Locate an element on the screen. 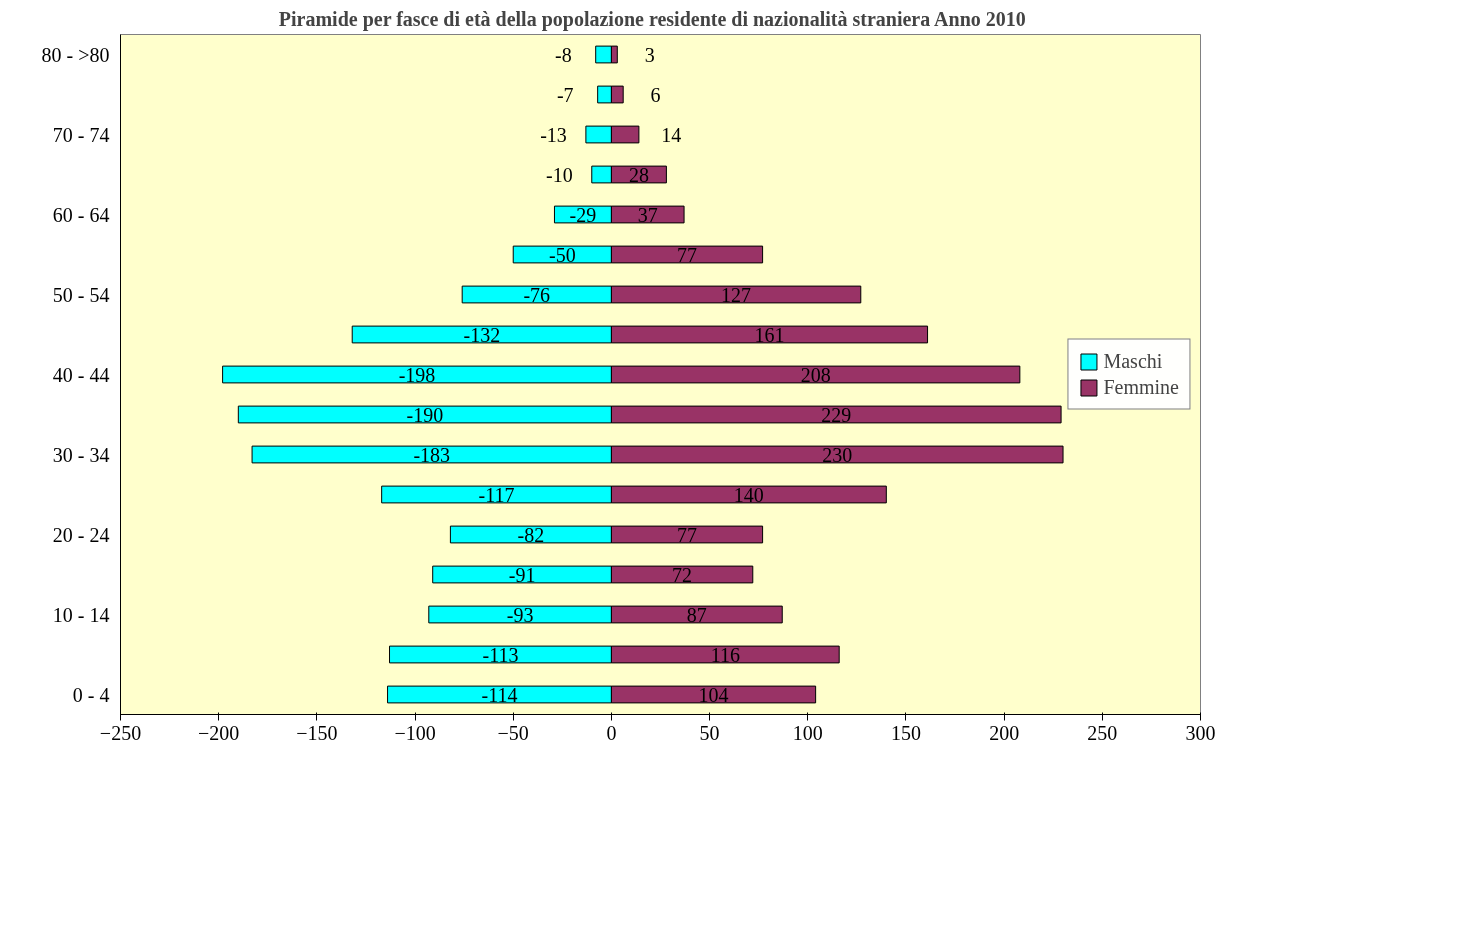 The height and width of the screenshot is (925, 1459). y-tick-label: 40 - 44 is located at coordinates (81, 374).